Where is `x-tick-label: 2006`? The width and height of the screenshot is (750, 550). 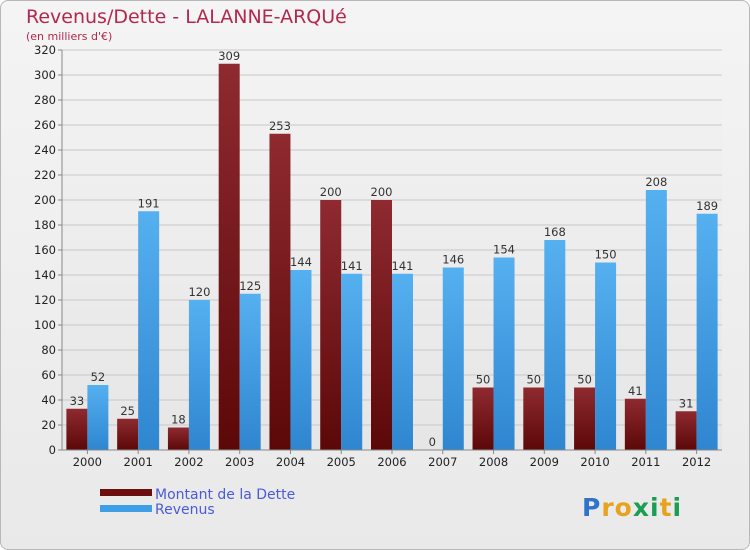
x-tick-label: 2006 is located at coordinates (391, 462).